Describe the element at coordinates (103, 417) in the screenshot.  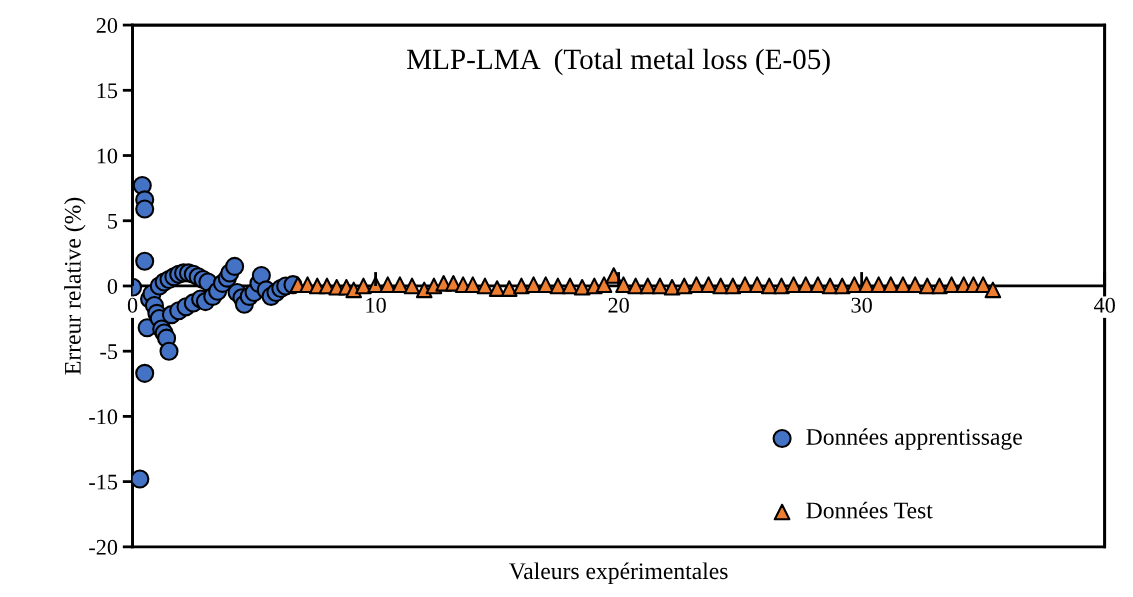
I see `y-tick-label: -10` at that location.